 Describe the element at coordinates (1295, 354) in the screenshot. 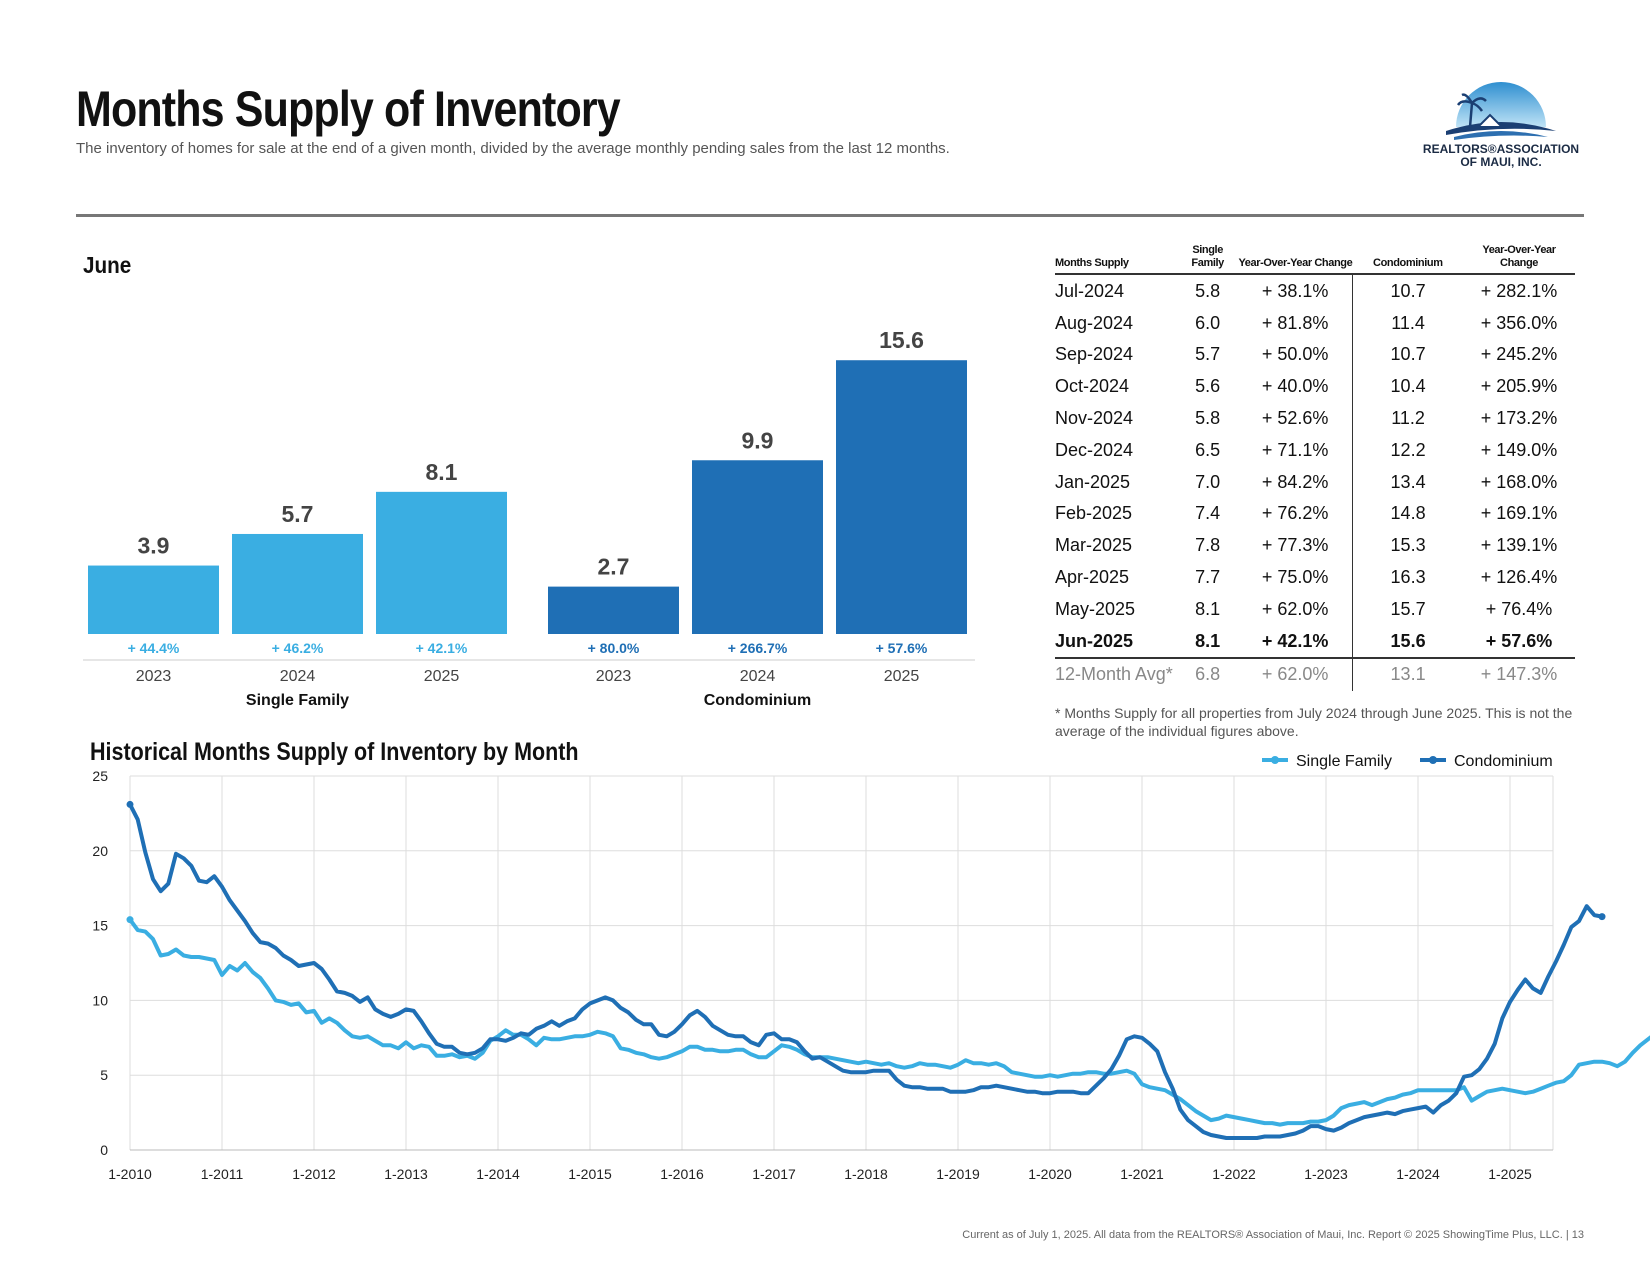

I see `table-cell: + 50.0%` at that location.